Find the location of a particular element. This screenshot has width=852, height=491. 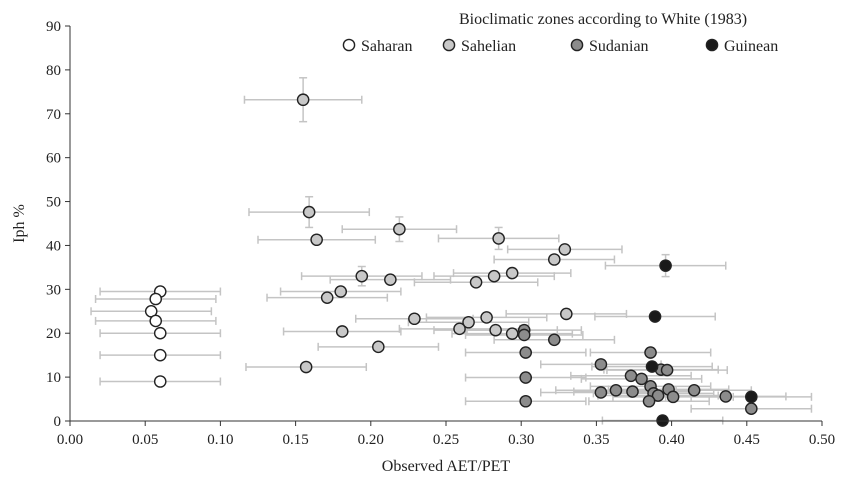

x-tick-label: 0.25 is located at coordinates (446, 440).